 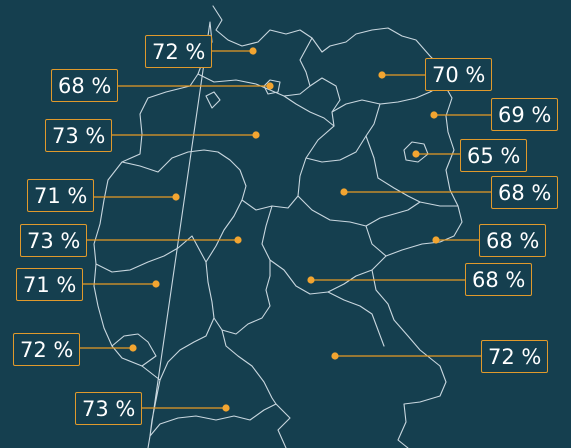 What do you see at coordinates (50, 284) in the screenshot?
I see `label-rheinland-pfalz: 71 %` at bounding box center [50, 284].